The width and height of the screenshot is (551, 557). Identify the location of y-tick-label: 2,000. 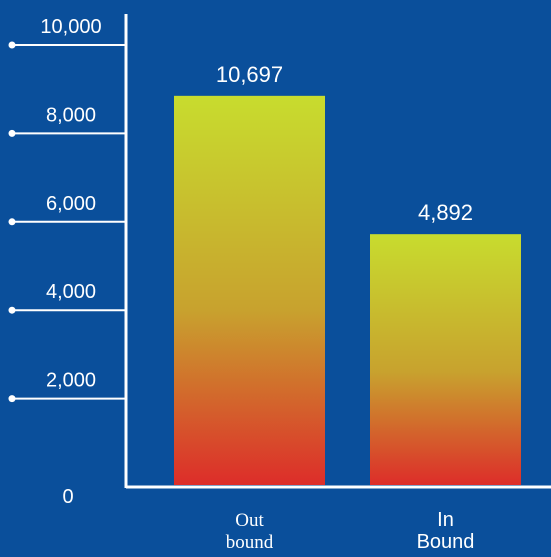
(71, 381).